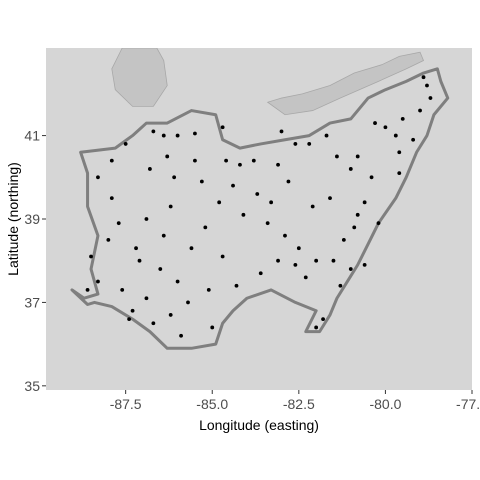 The image size is (480, 480). Describe the element at coordinates (385, 404) in the screenshot. I see `x-tick-label: -80.0` at that location.